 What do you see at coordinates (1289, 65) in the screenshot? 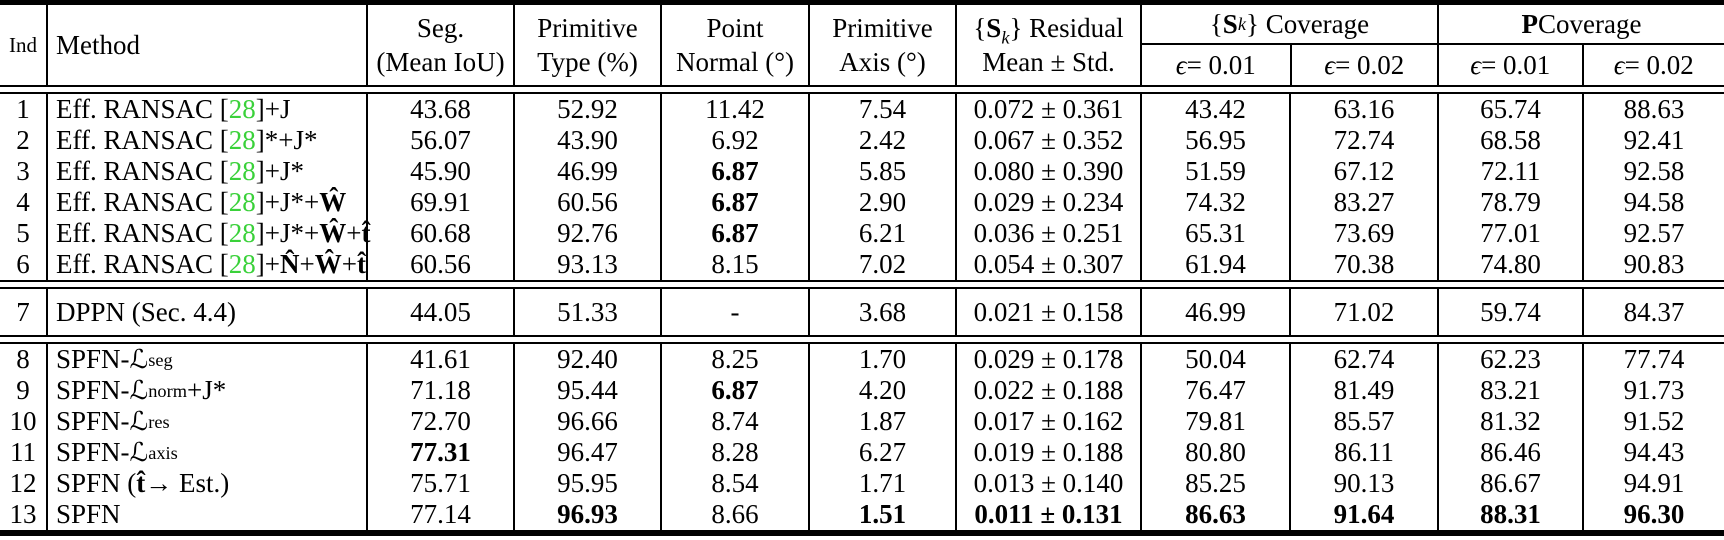
I see `column-group-sk-coverage-subheaders: ϵ = 0.01 ϵ = 0.02` at bounding box center [1289, 65].